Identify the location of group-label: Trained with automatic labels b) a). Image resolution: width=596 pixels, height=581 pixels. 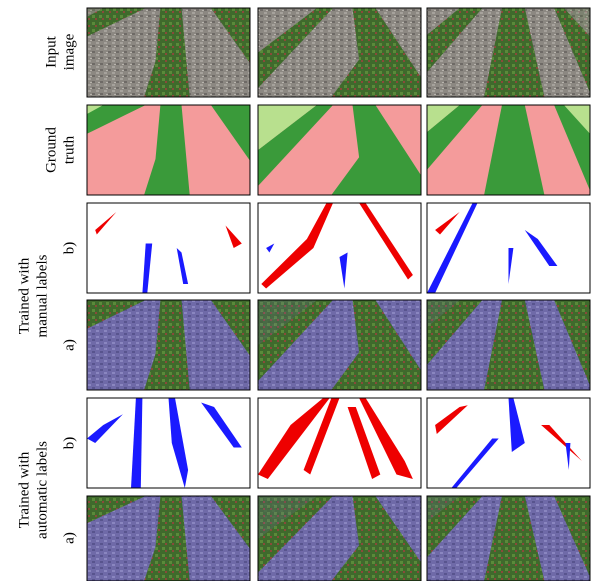
(46, 490).